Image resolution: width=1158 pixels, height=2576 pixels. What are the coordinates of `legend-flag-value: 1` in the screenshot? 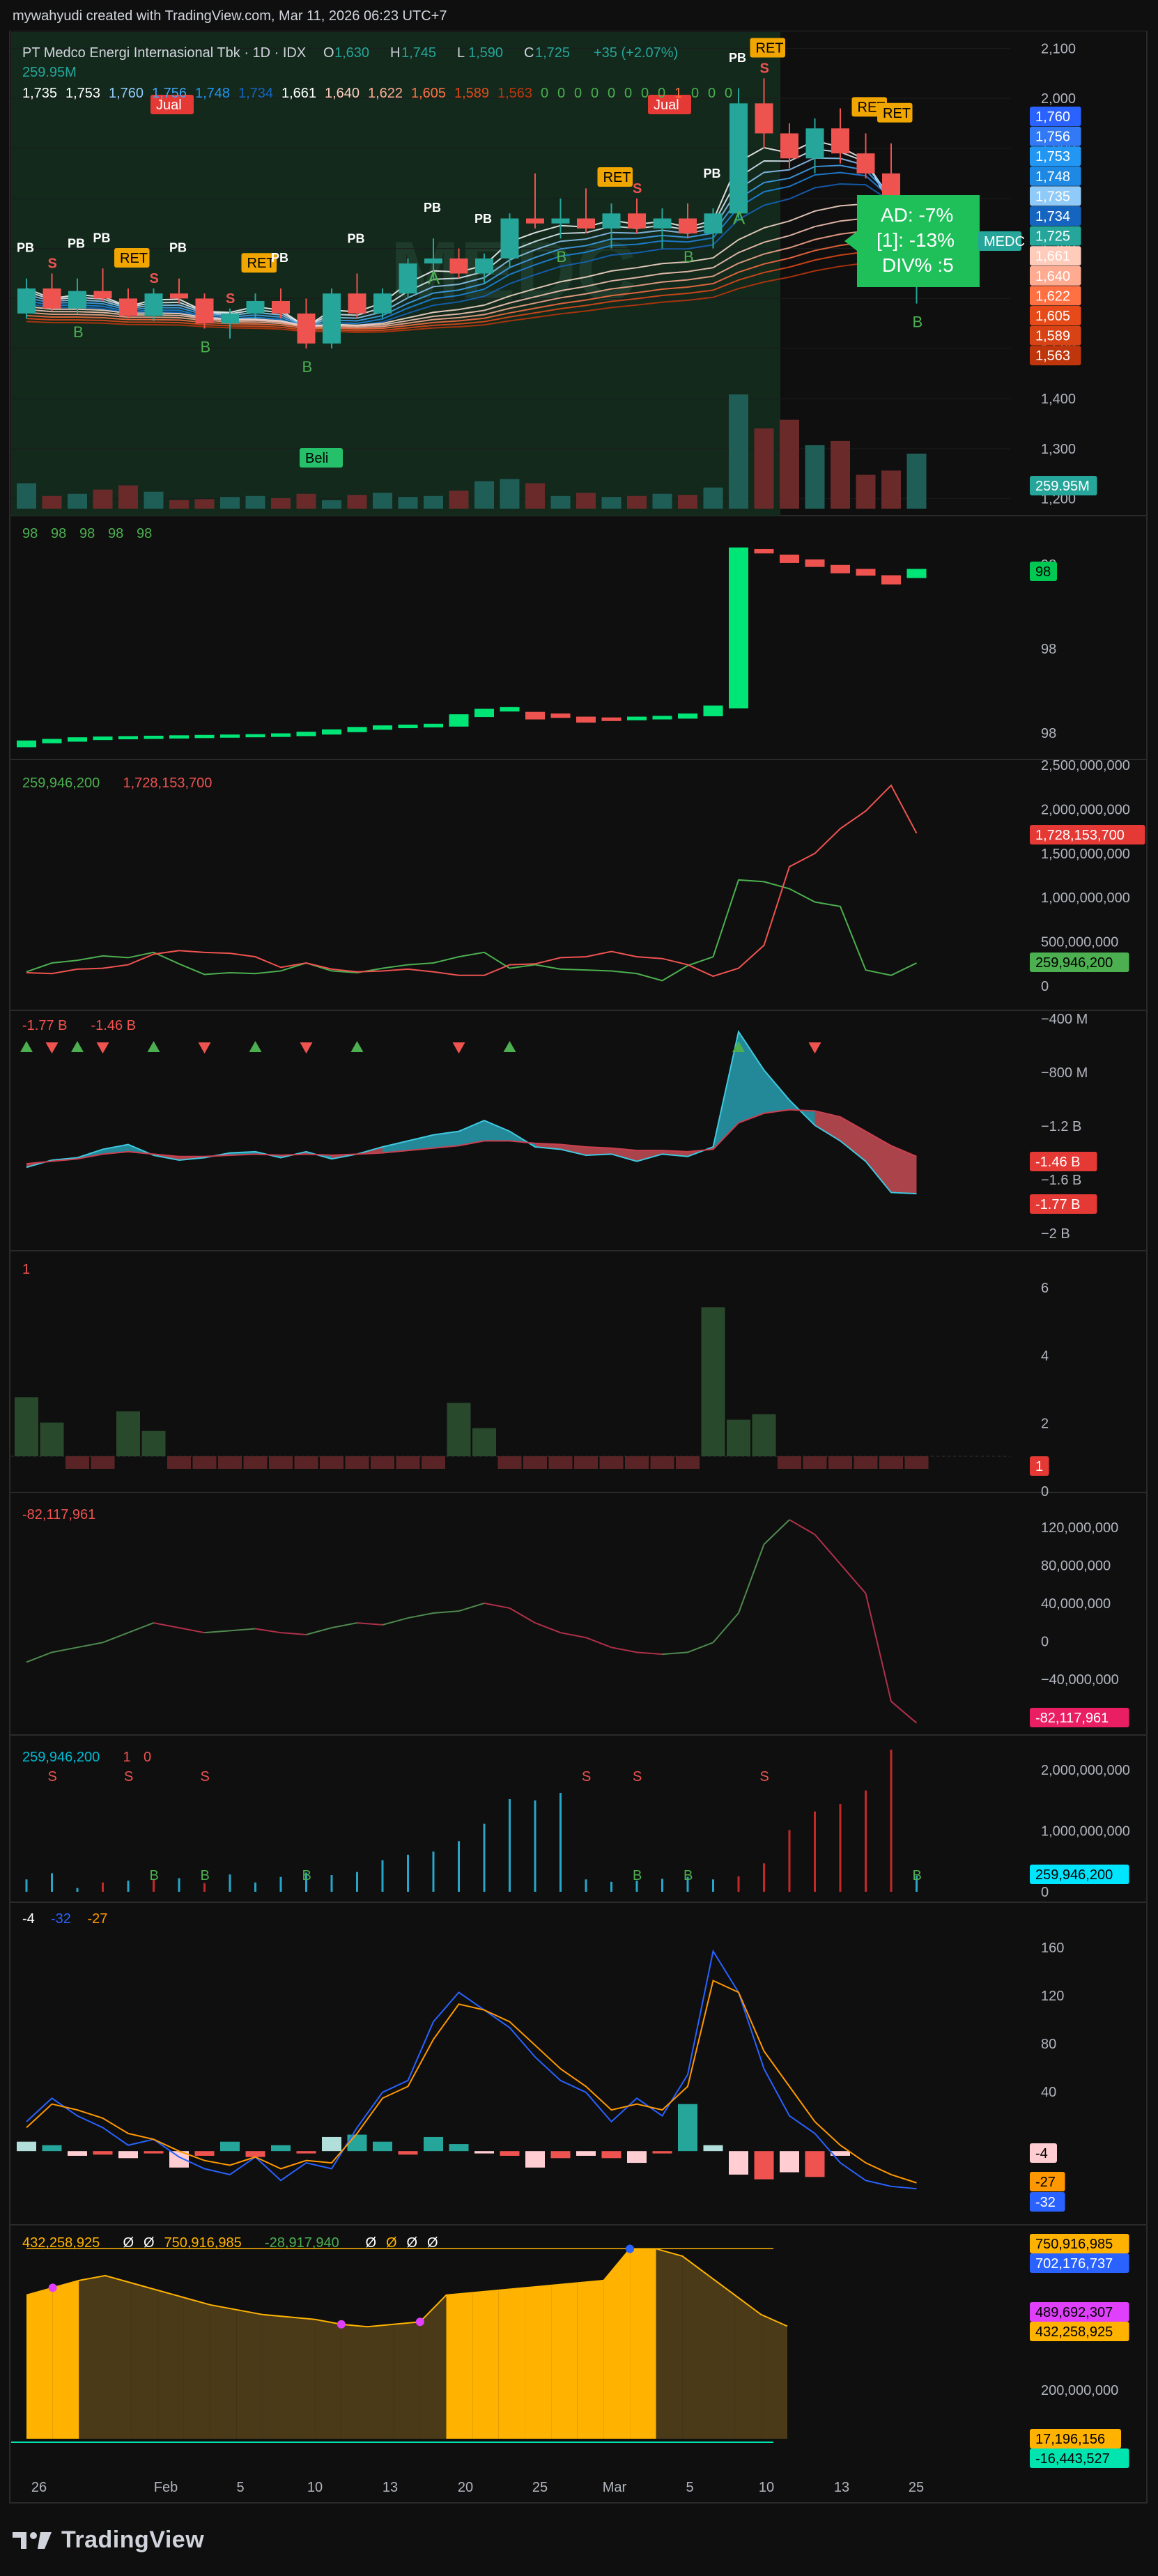 It's located at (678, 93).